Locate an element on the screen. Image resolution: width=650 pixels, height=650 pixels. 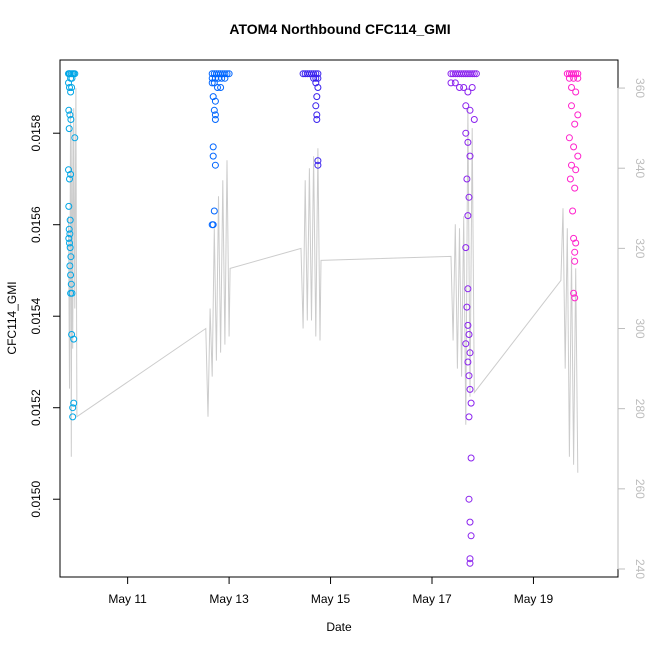
y2-tick-label: 280 is located at coordinates (640, 409).